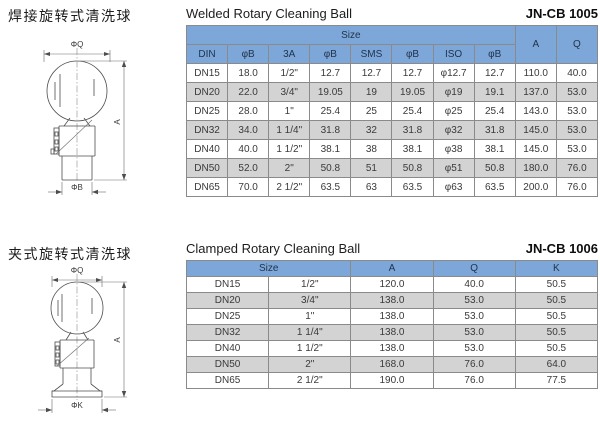 The image size is (600, 447). What do you see at coordinates (248, 92) in the screenshot?
I see `cell: 22.0` at bounding box center [248, 92].